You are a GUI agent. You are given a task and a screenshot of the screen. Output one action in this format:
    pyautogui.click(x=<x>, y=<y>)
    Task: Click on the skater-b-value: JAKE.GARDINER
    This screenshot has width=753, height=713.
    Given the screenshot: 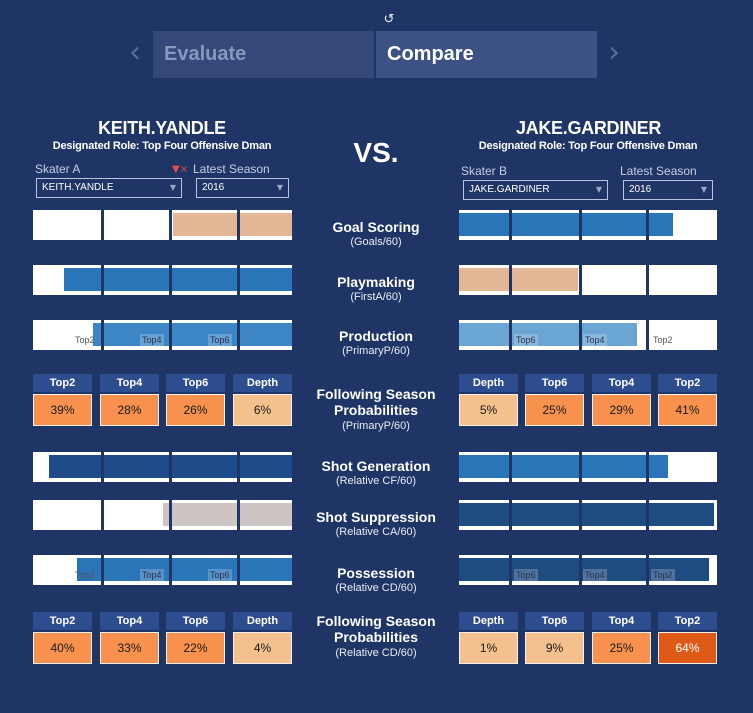 What is the action you would take?
    pyautogui.click(x=509, y=189)
    